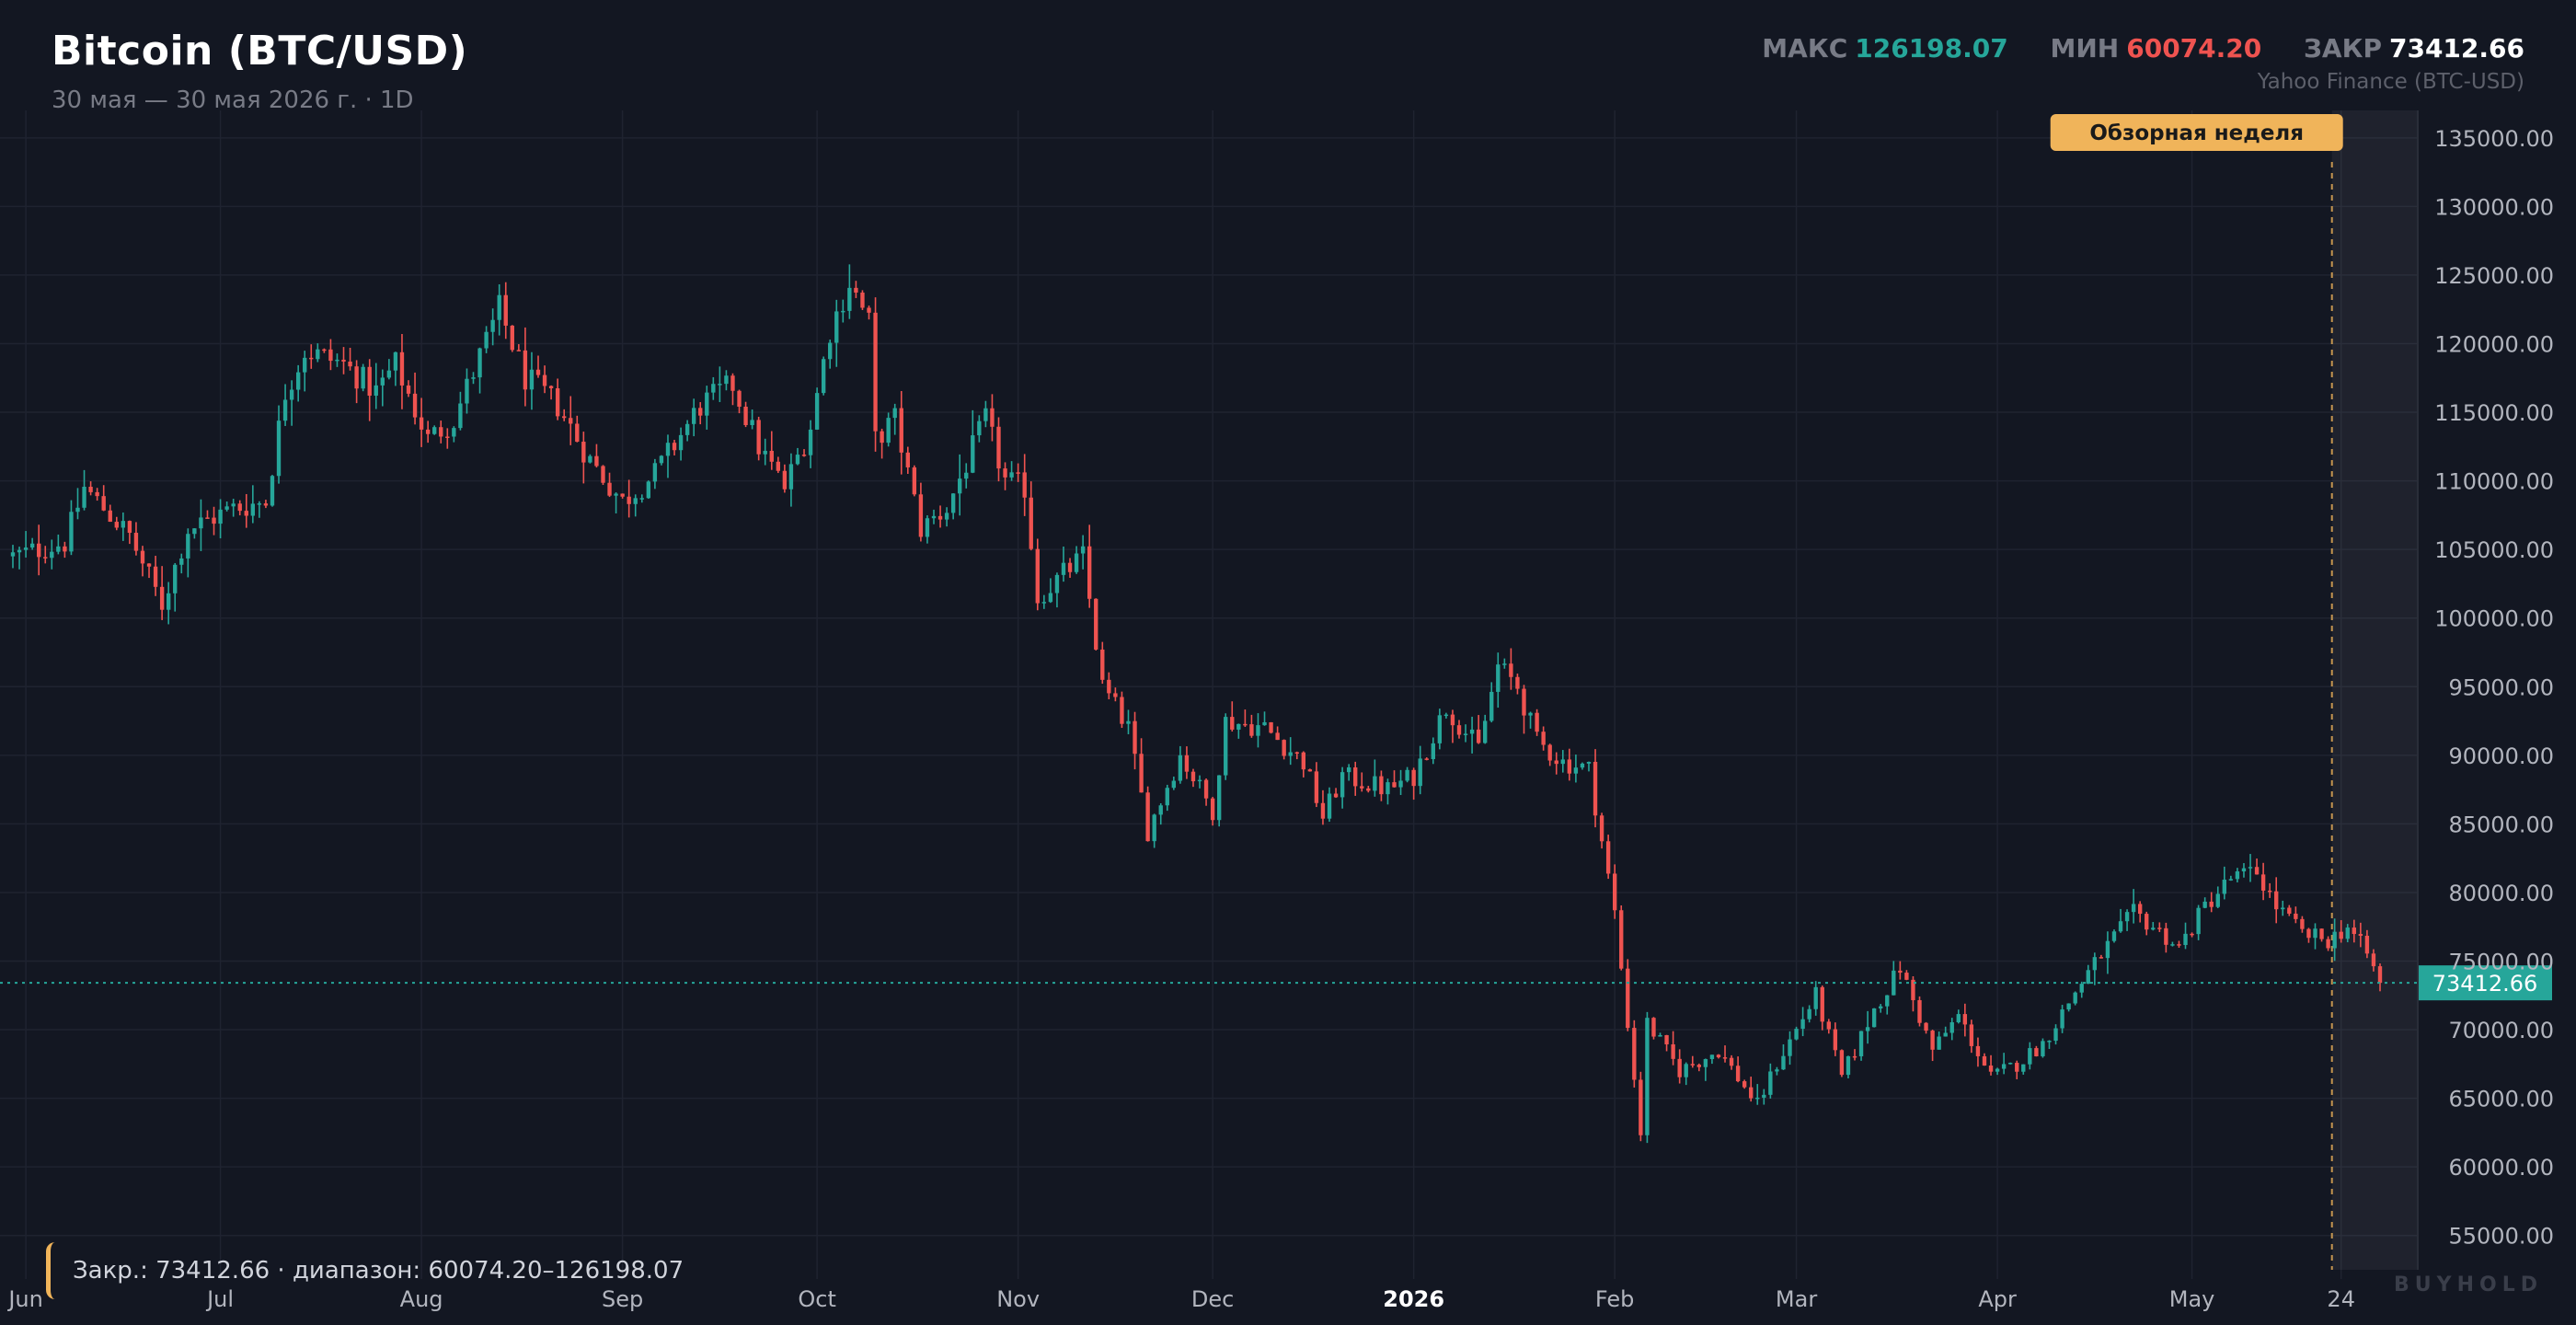  I want to click on close-label: ЗАКР, so click(2343, 48).